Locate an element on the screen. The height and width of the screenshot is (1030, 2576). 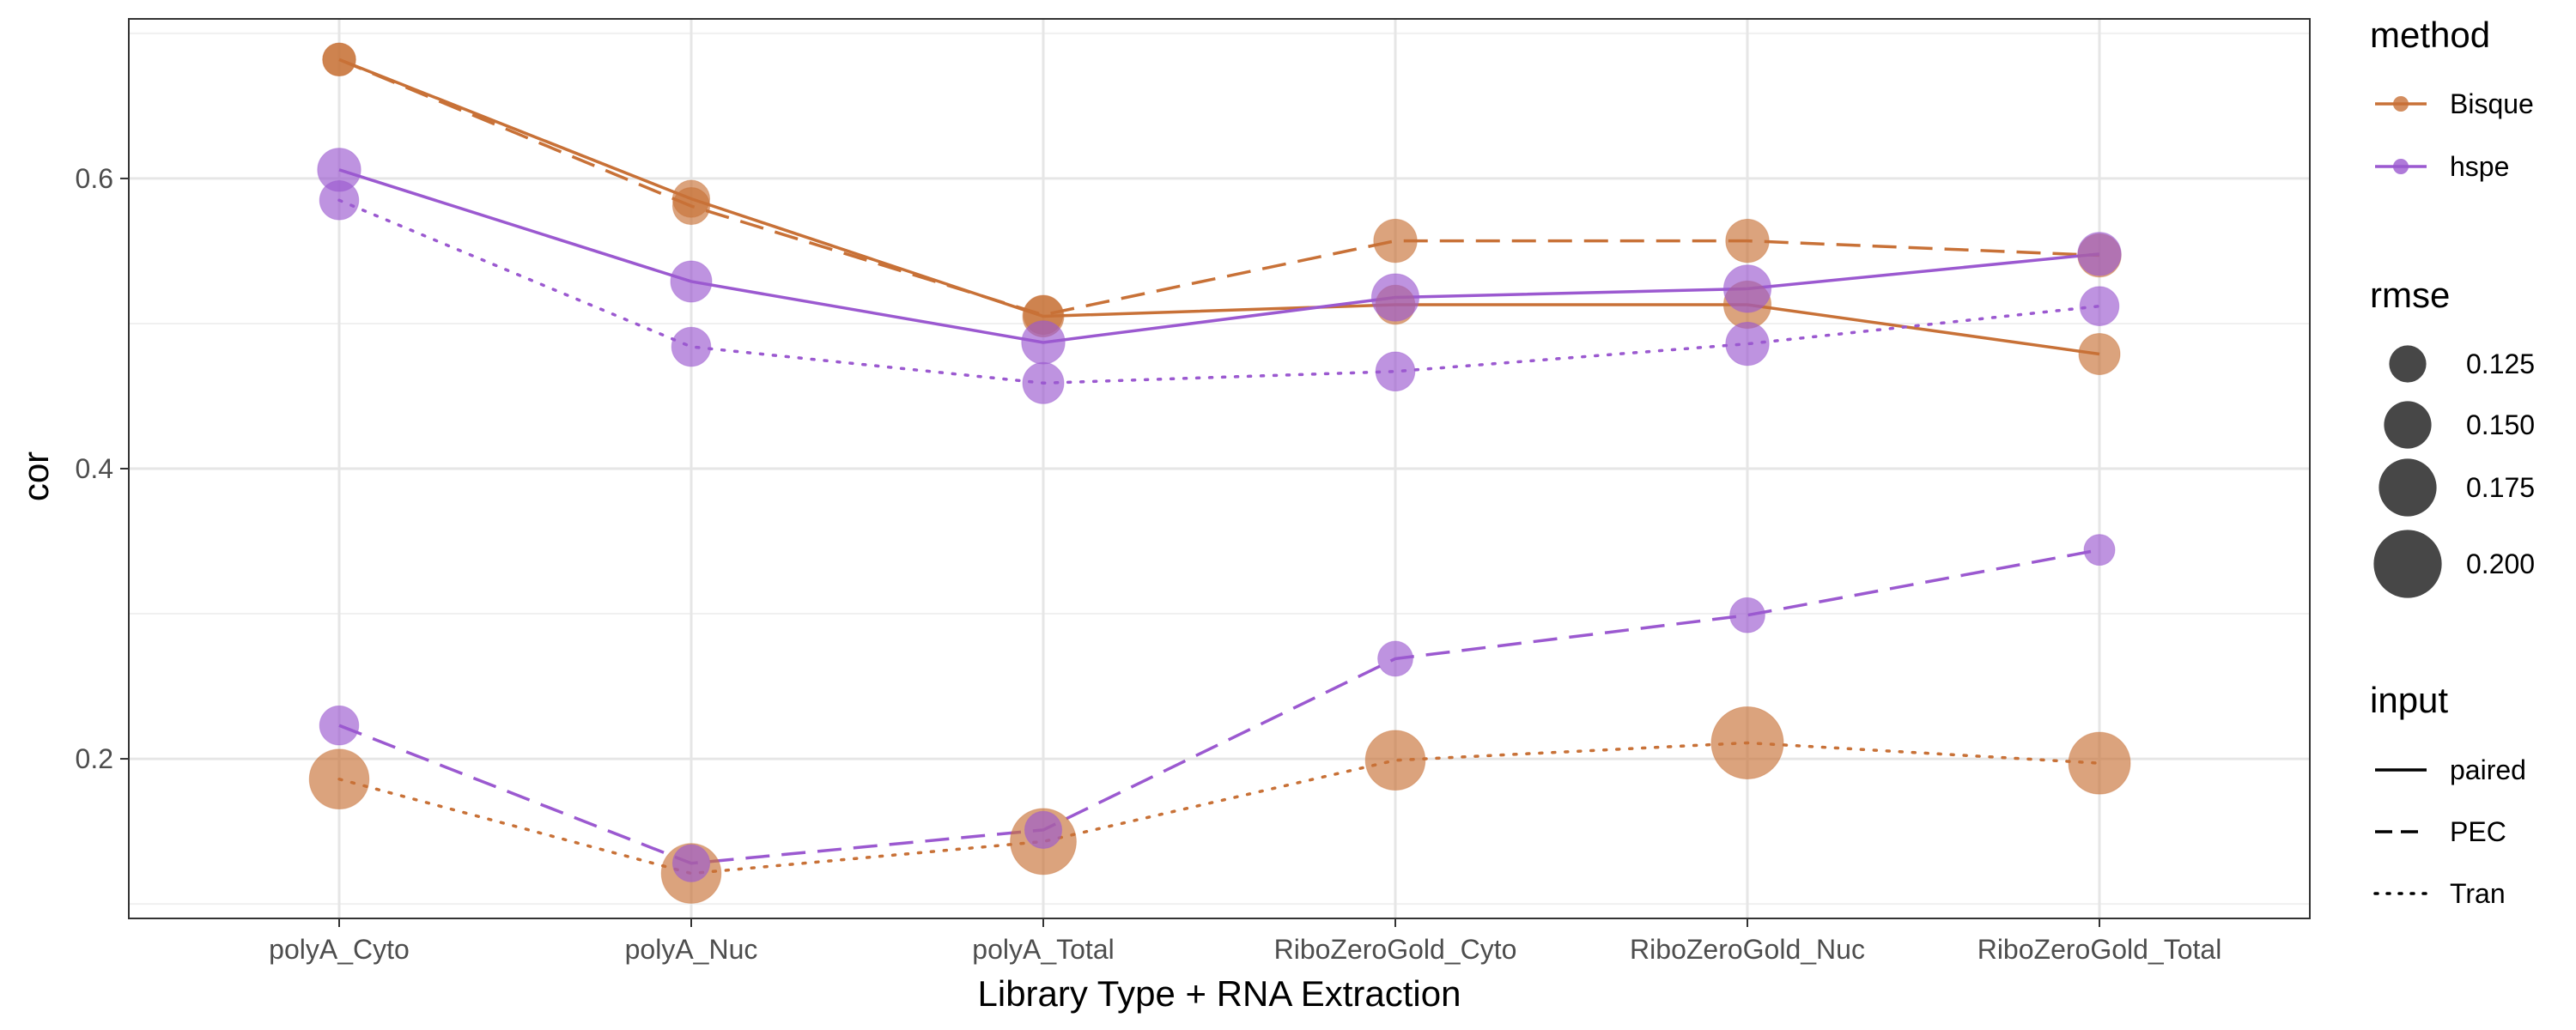
x-tick-label: RiboZeroGold_Total is located at coordinates (2100, 949).